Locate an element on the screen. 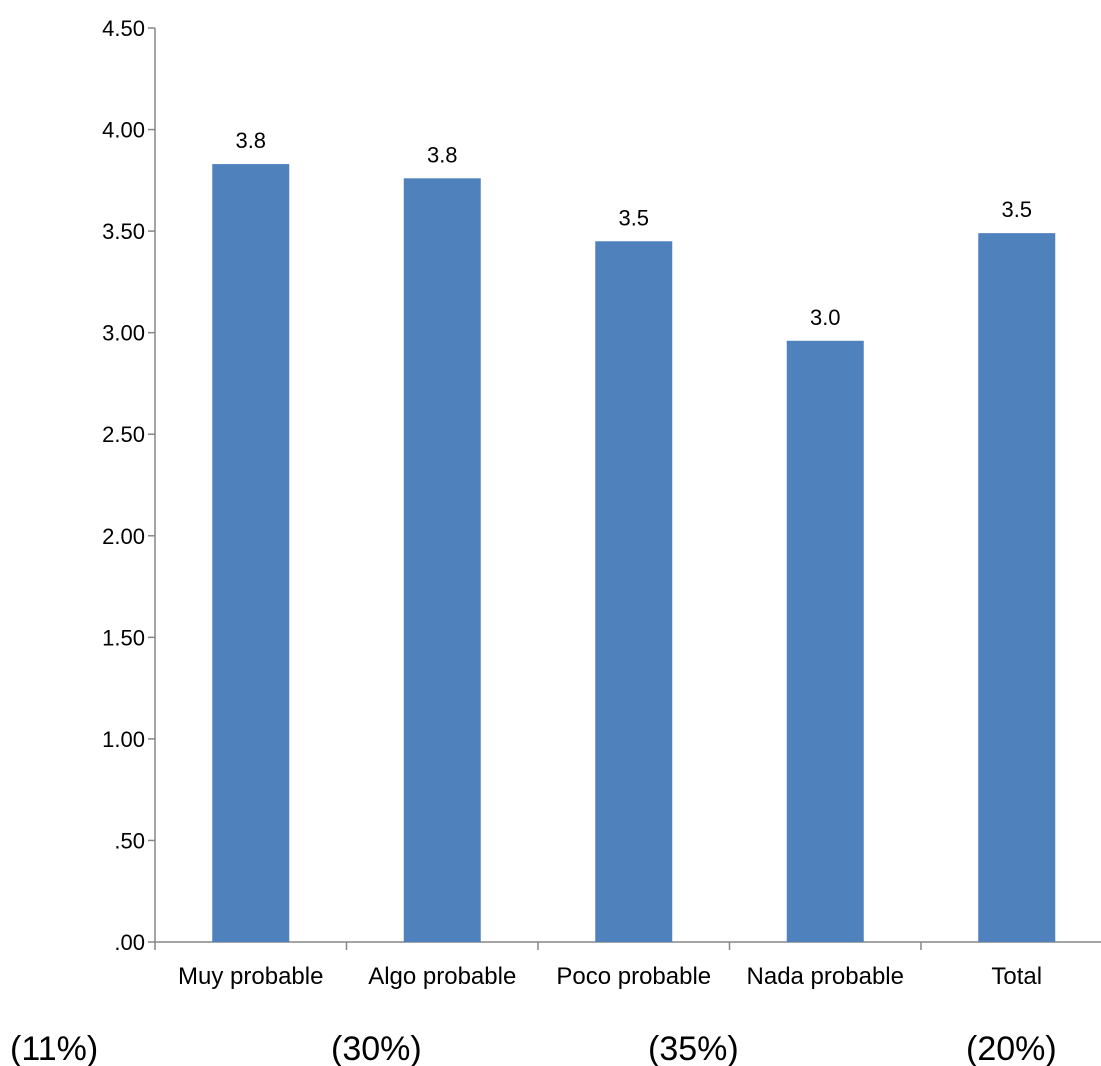  annotation-label: (11%) is located at coordinates (54, 1048).